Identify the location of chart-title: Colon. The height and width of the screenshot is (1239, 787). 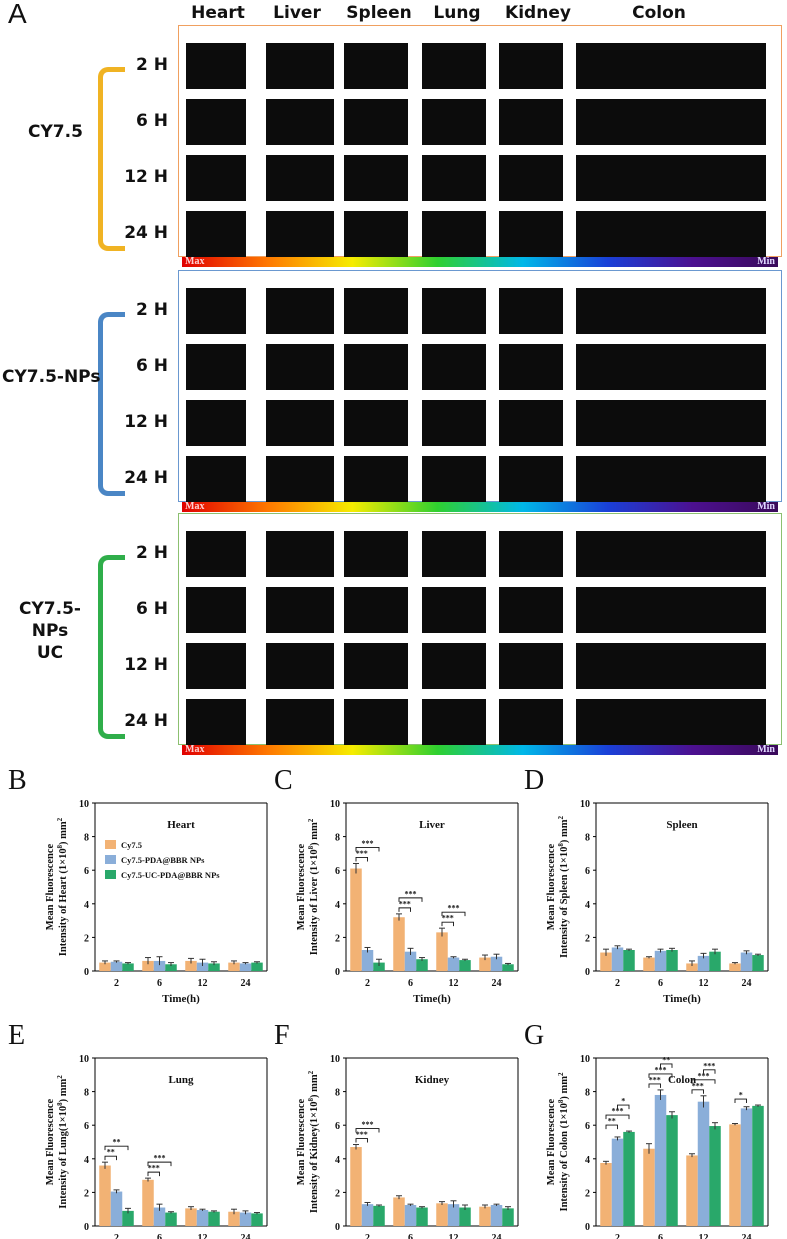
(682, 1080).